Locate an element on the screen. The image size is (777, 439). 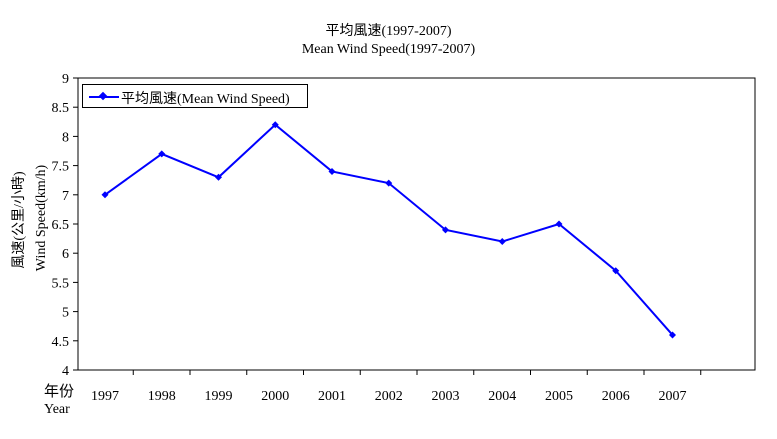
legend: 平均風速(Mean Wind Speed) is located at coordinates (195, 96).